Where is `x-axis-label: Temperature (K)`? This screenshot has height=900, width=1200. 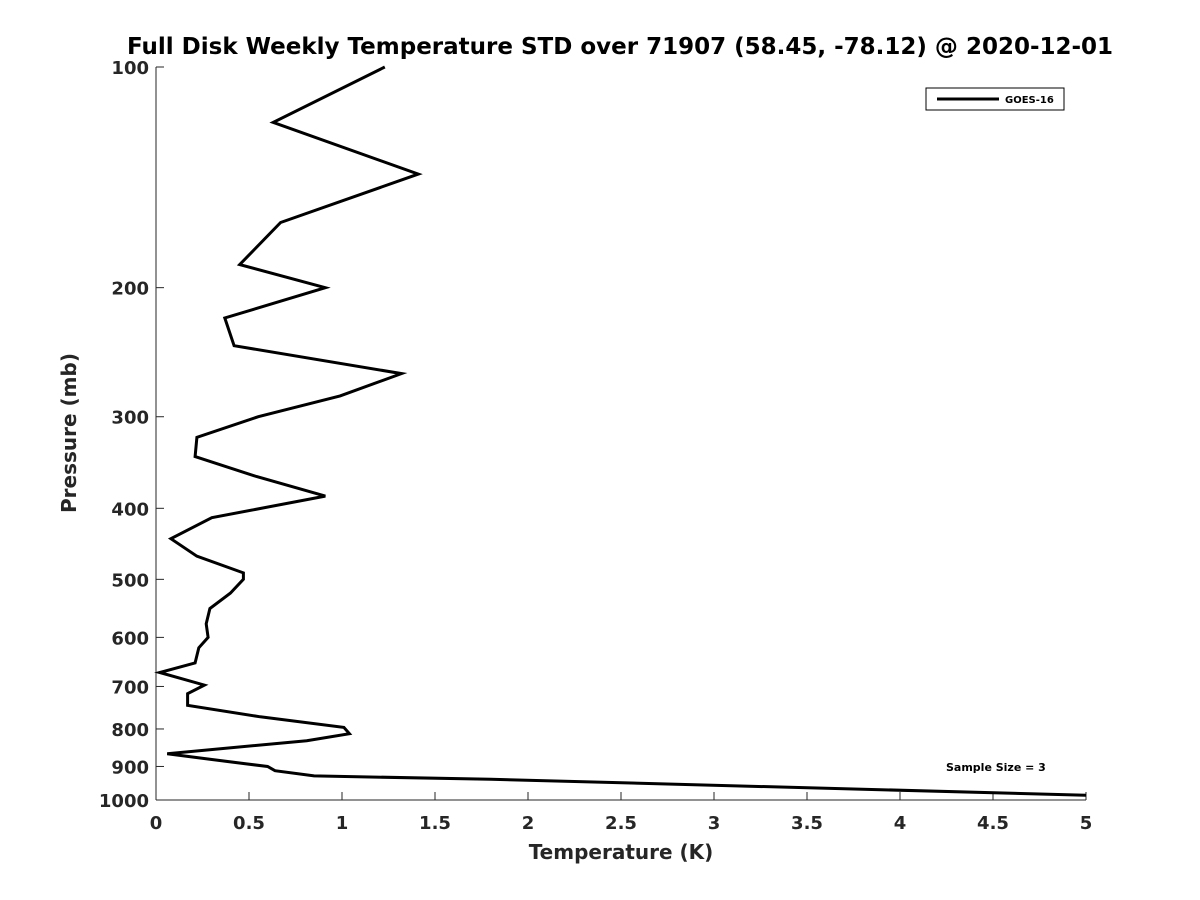 x-axis-label: Temperature (K) is located at coordinates (621, 852).